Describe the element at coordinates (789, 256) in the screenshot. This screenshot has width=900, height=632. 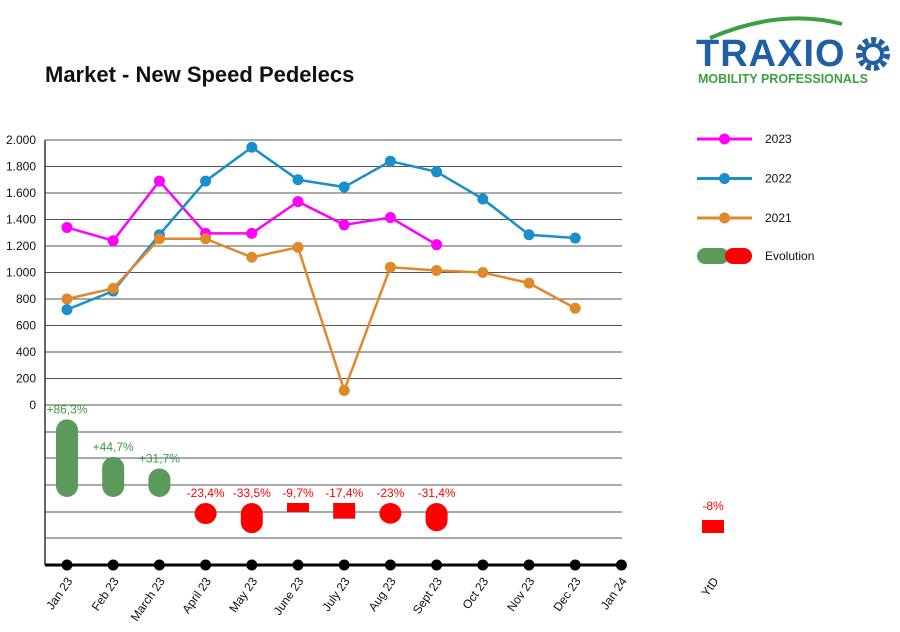
I see `legend-label: Evolution` at that location.